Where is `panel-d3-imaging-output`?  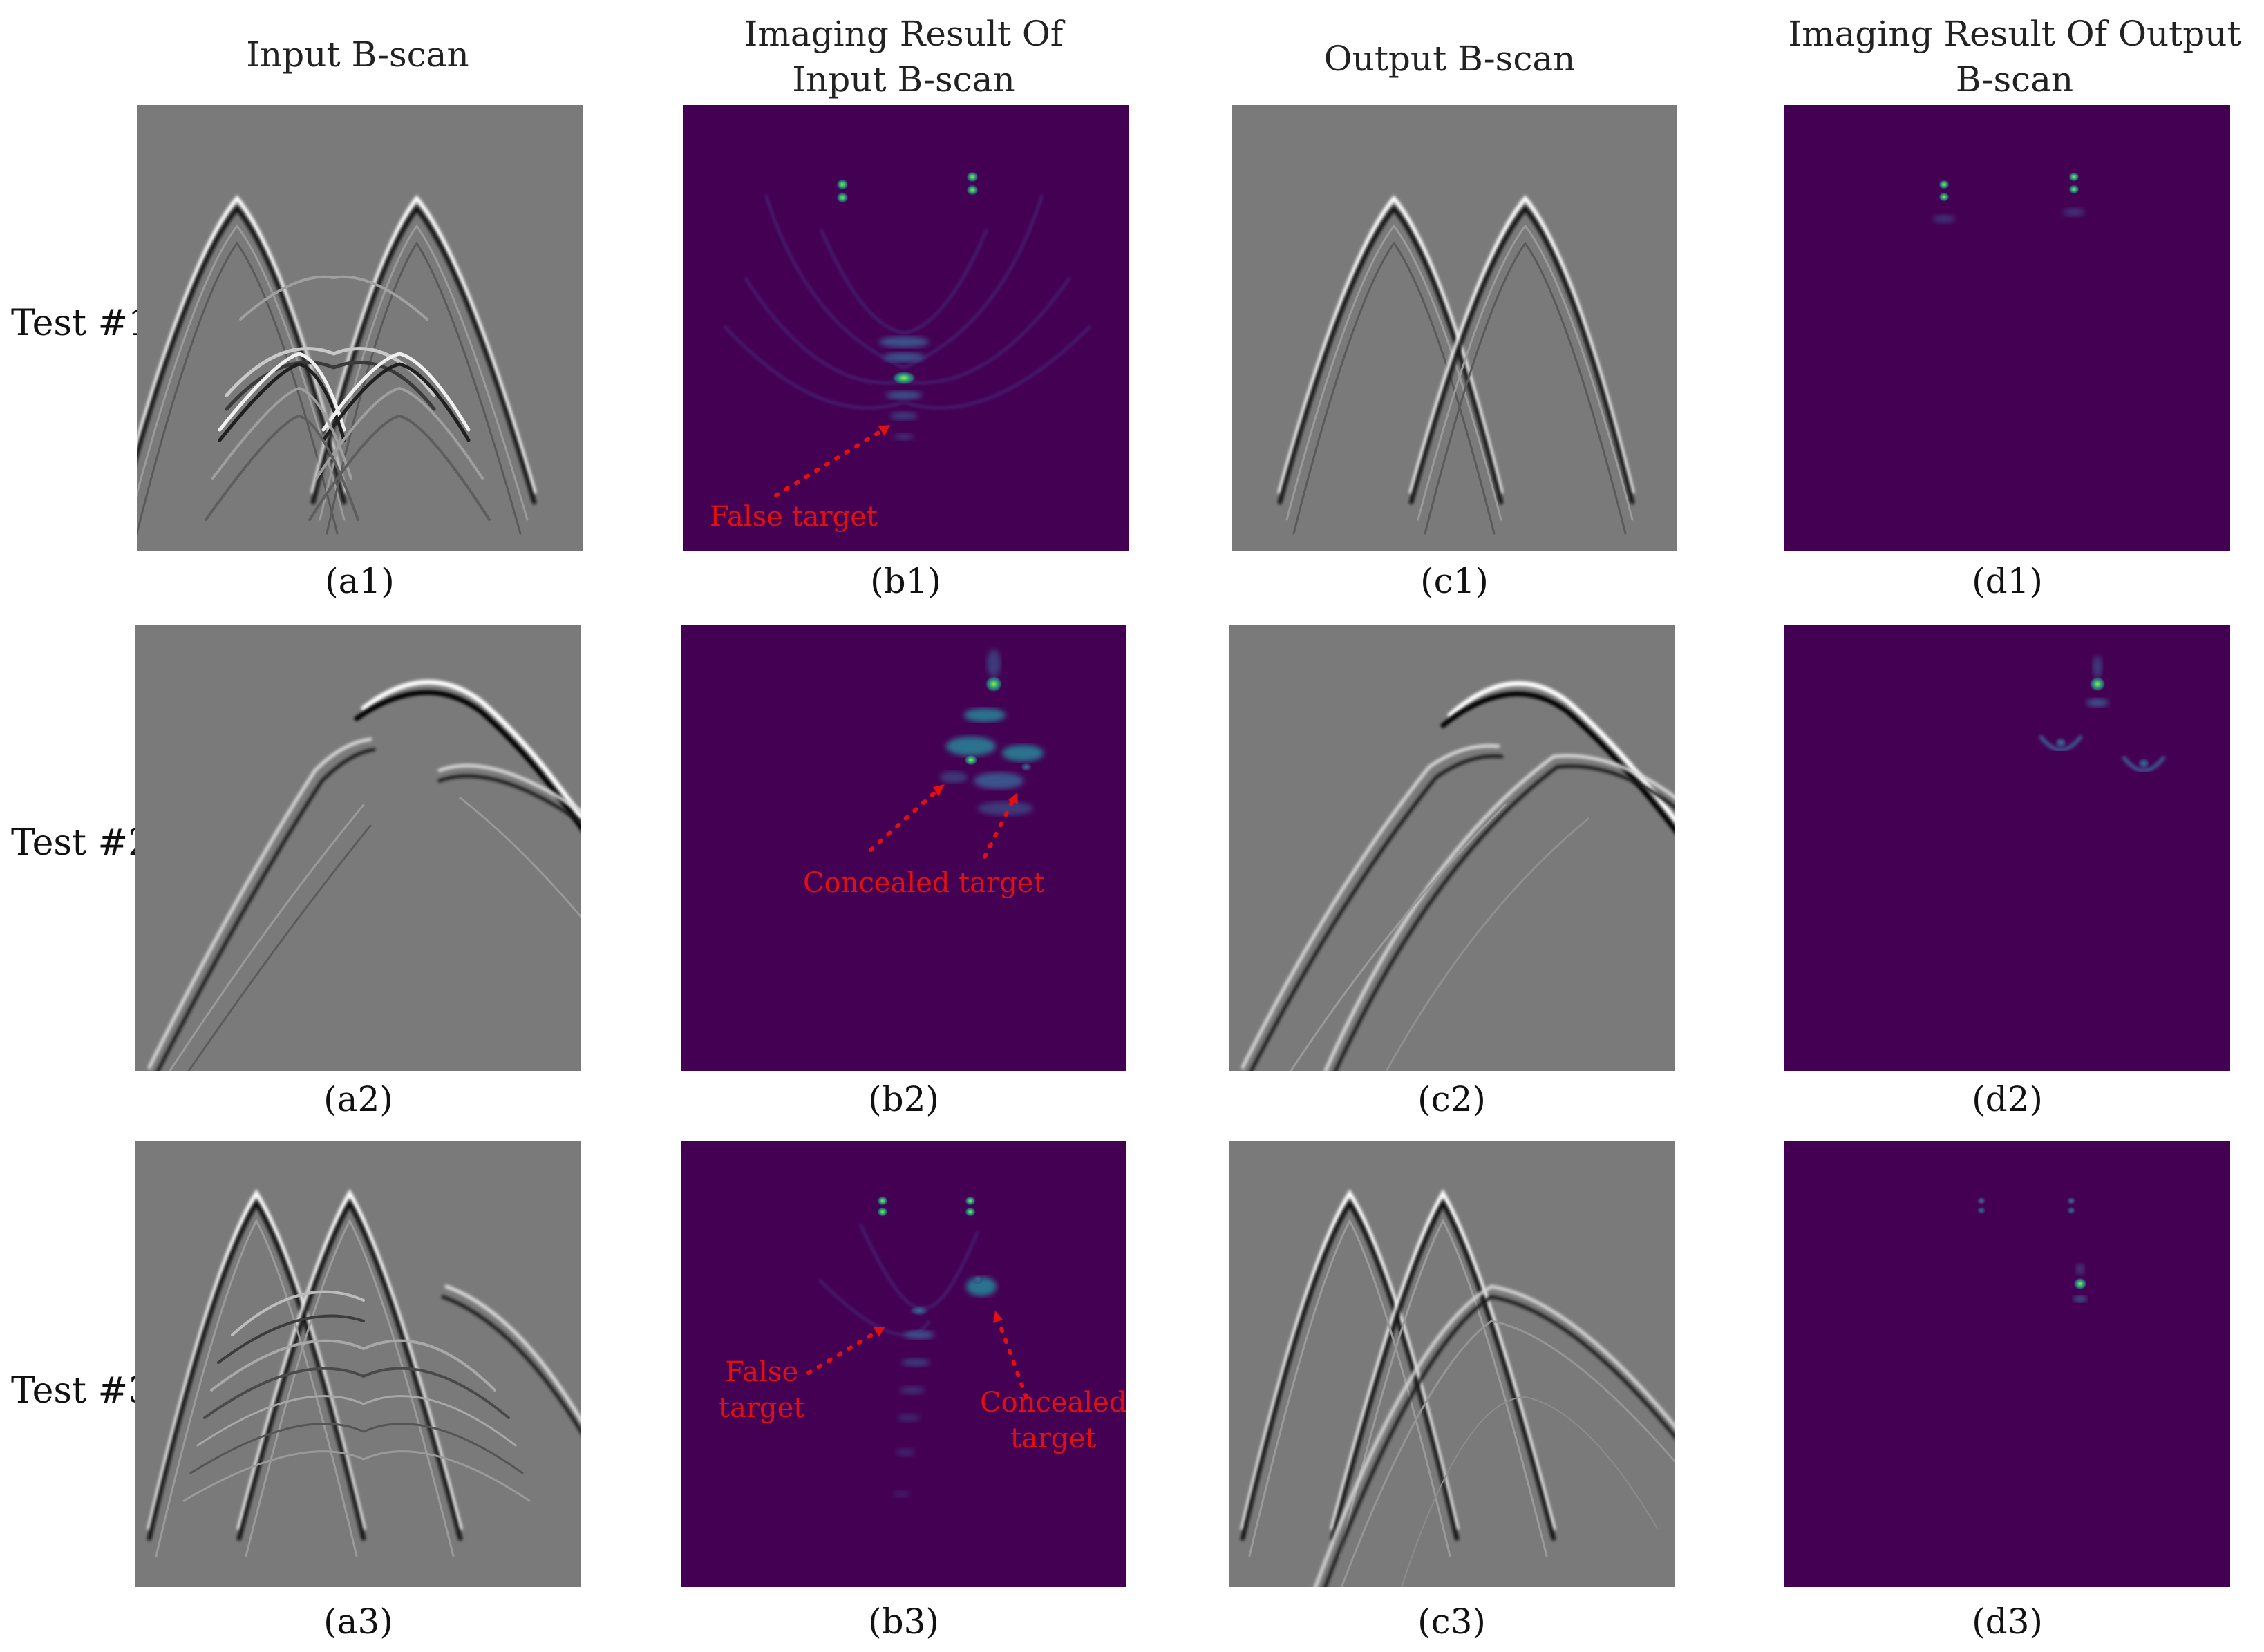
panel-d3-imaging-output is located at coordinates (2007, 1364).